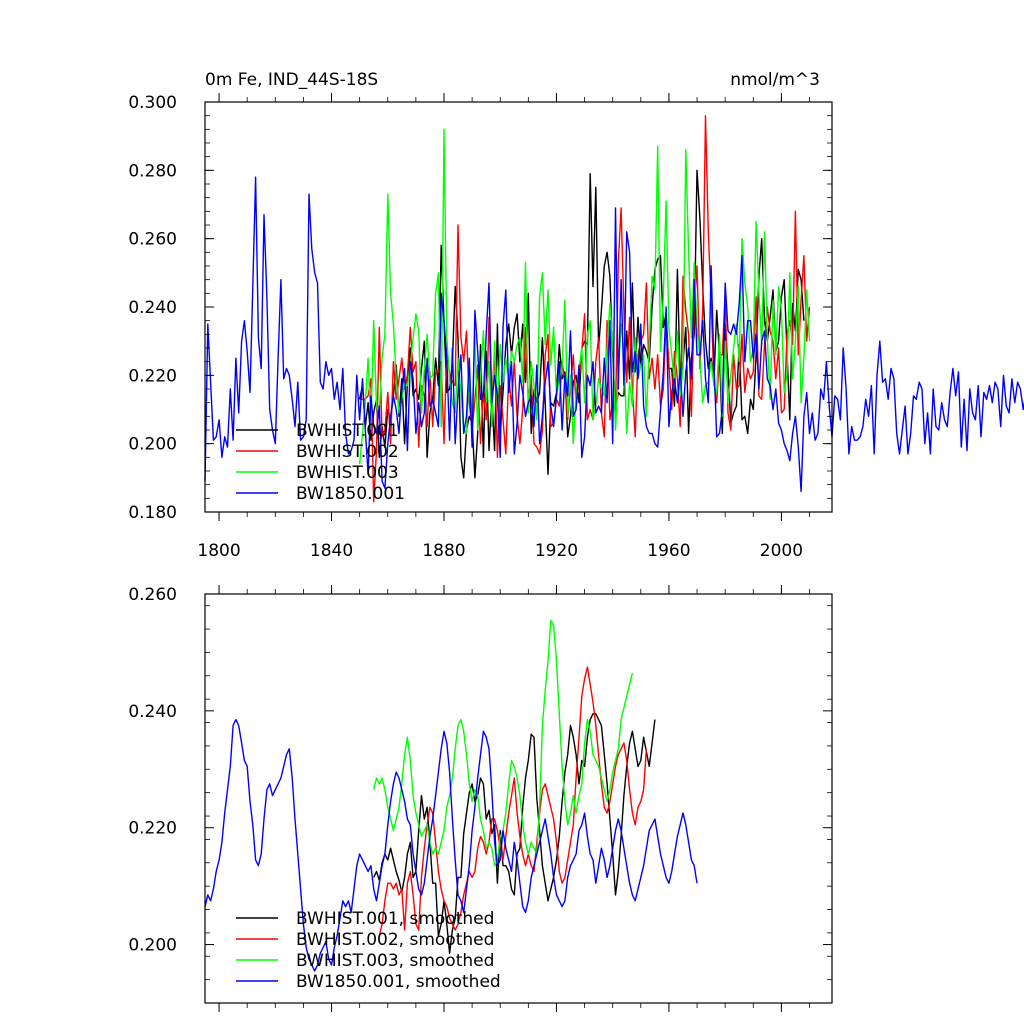 This screenshot has width=1024, height=1024. What do you see at coordinates (347, 473) in the screenshot?
I see `legend-label: BWHIST.003` at bounding box center [347, 473].